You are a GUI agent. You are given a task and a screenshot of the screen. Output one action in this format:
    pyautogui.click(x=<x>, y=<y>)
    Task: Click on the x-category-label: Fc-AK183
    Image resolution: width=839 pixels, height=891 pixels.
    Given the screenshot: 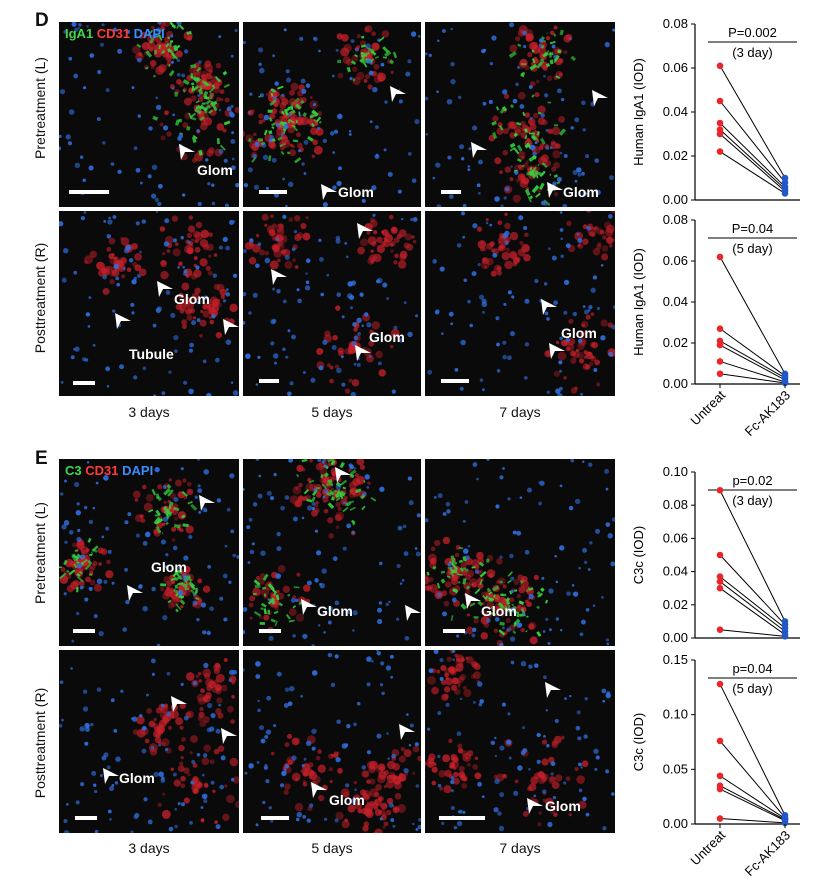 What is the action you would take?
    pyautogui.click(x=767, y=853)
    